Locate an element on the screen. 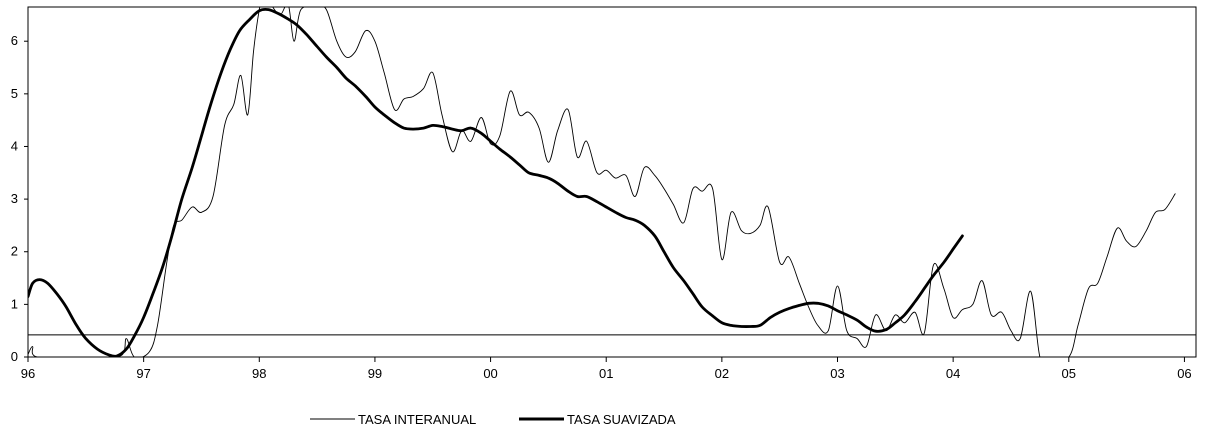  x-tick-label: 06 is located at coordinates (1184, 373).